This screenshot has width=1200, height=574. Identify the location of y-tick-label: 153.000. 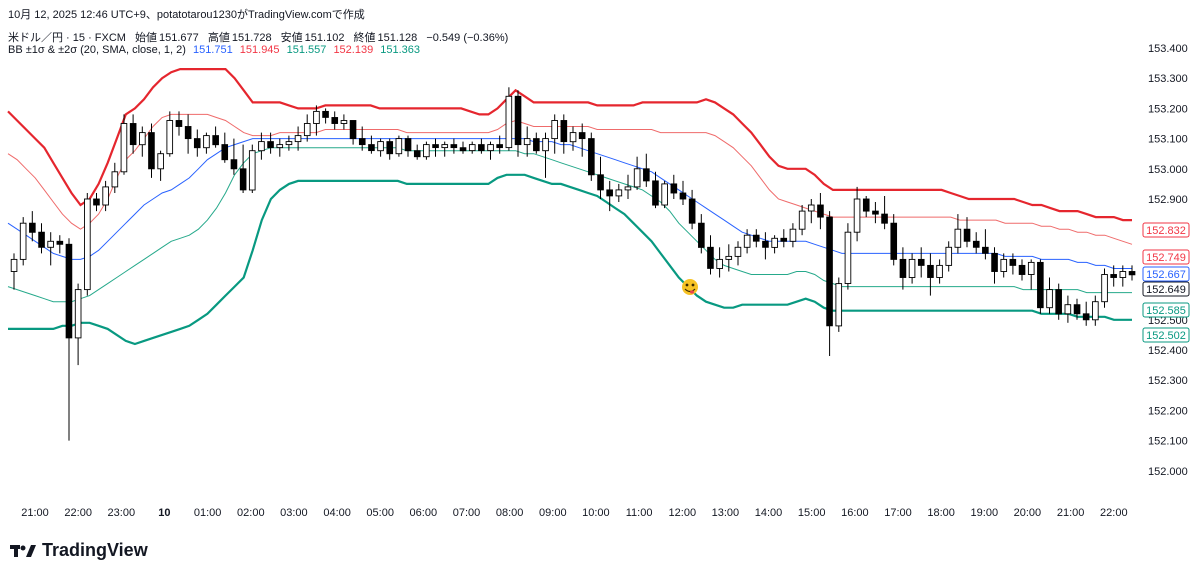
(1168, 170).